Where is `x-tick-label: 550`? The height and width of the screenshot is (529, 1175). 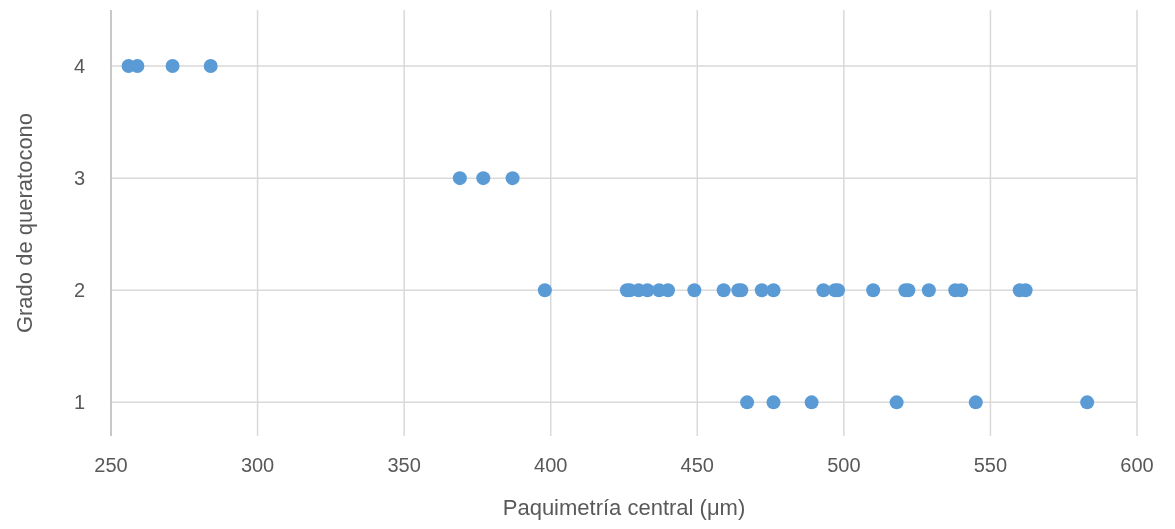
x-tick-label: 550 is located at coordinates (990, 465).